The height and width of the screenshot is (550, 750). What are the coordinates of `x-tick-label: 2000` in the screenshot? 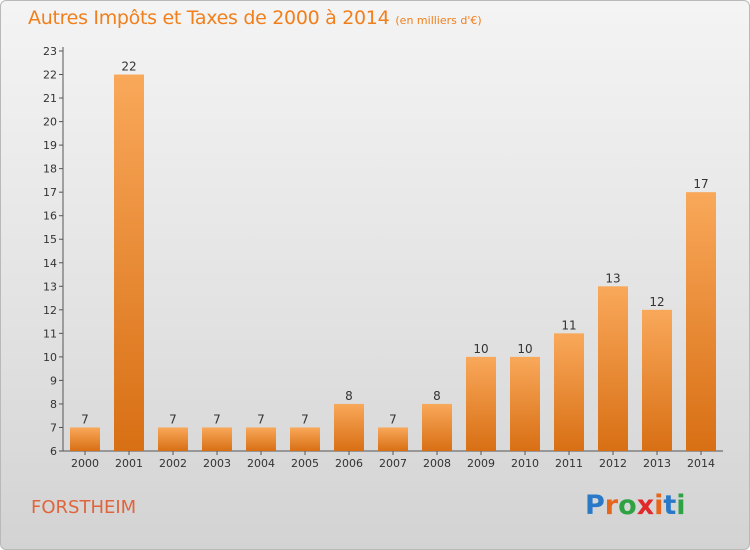 It's located at (85, 463).